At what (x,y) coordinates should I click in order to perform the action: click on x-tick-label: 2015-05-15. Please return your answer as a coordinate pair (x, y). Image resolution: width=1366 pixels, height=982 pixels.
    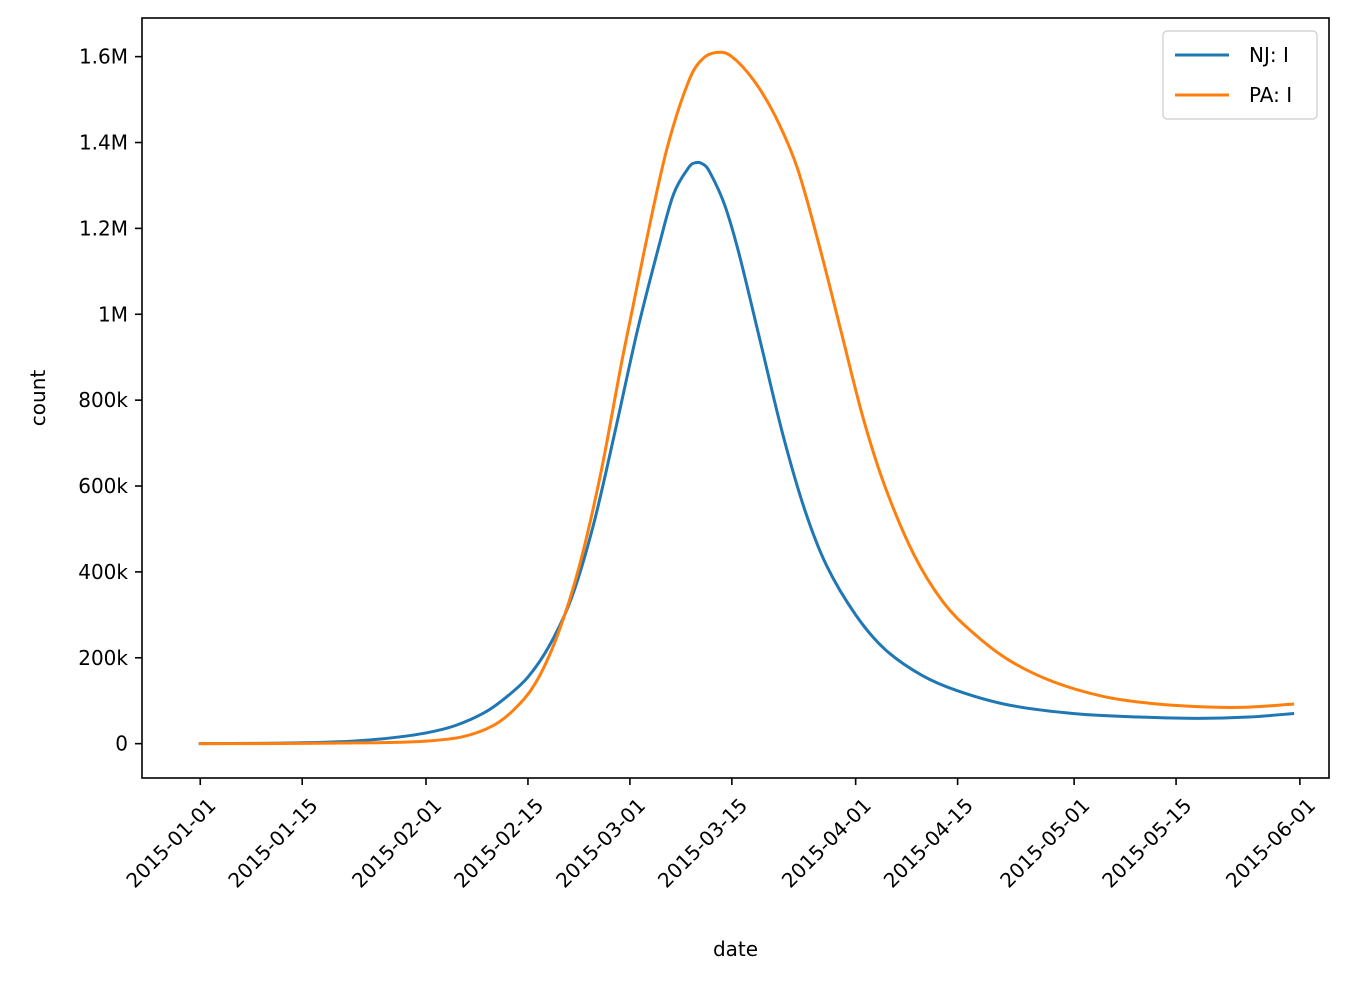
    Looking at the image, I should click on (1146, 842).